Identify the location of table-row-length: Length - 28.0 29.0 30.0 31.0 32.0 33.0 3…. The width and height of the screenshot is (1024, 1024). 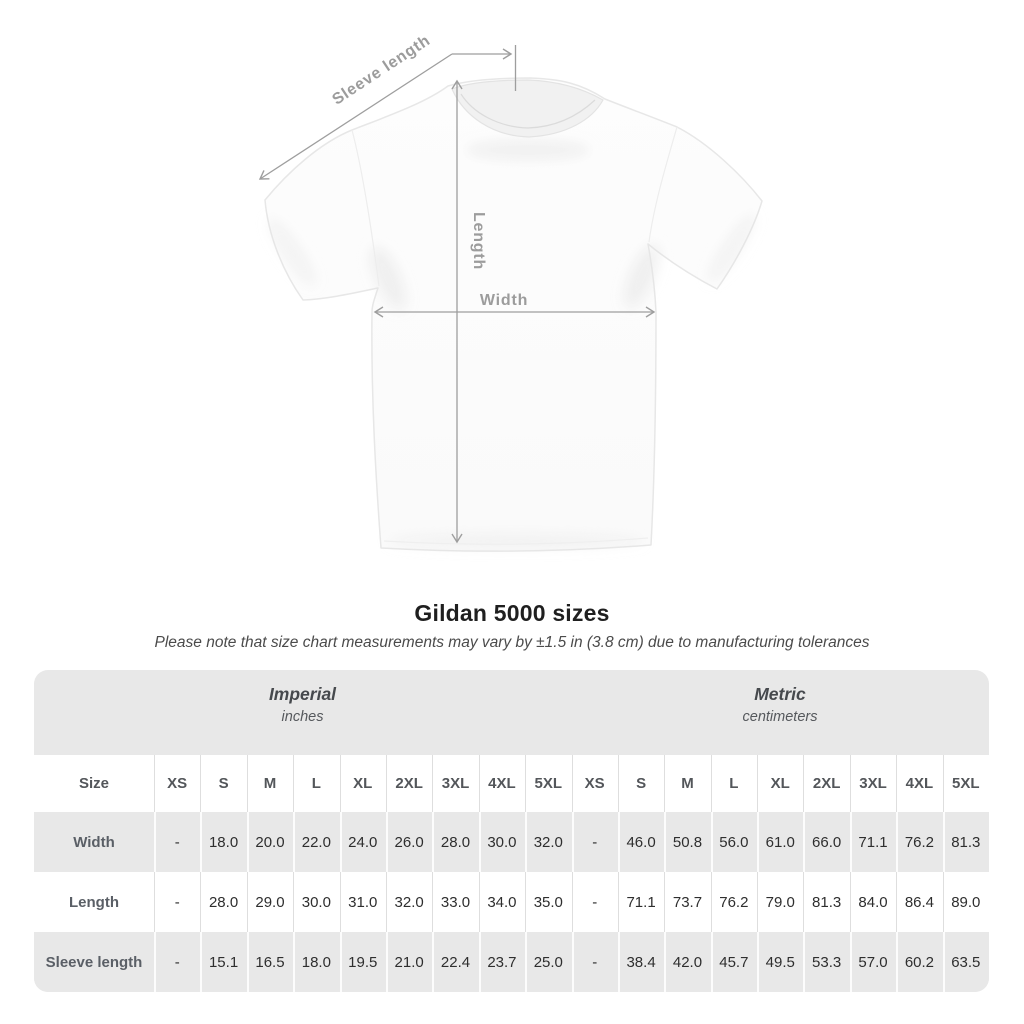
(511, 902).